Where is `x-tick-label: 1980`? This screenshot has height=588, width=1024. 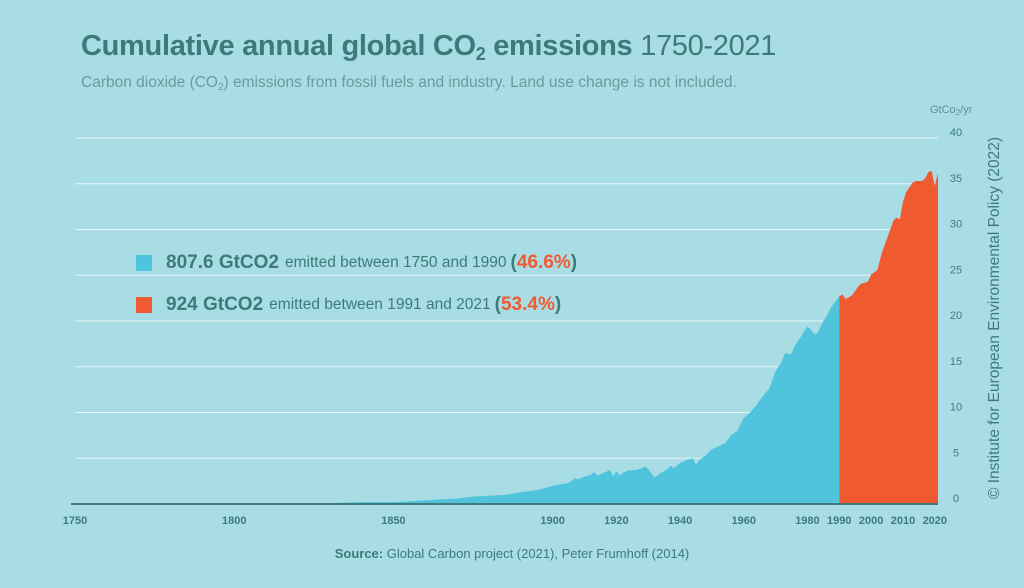 x-tick-label: 1980 is located at coordinates (807, 521).